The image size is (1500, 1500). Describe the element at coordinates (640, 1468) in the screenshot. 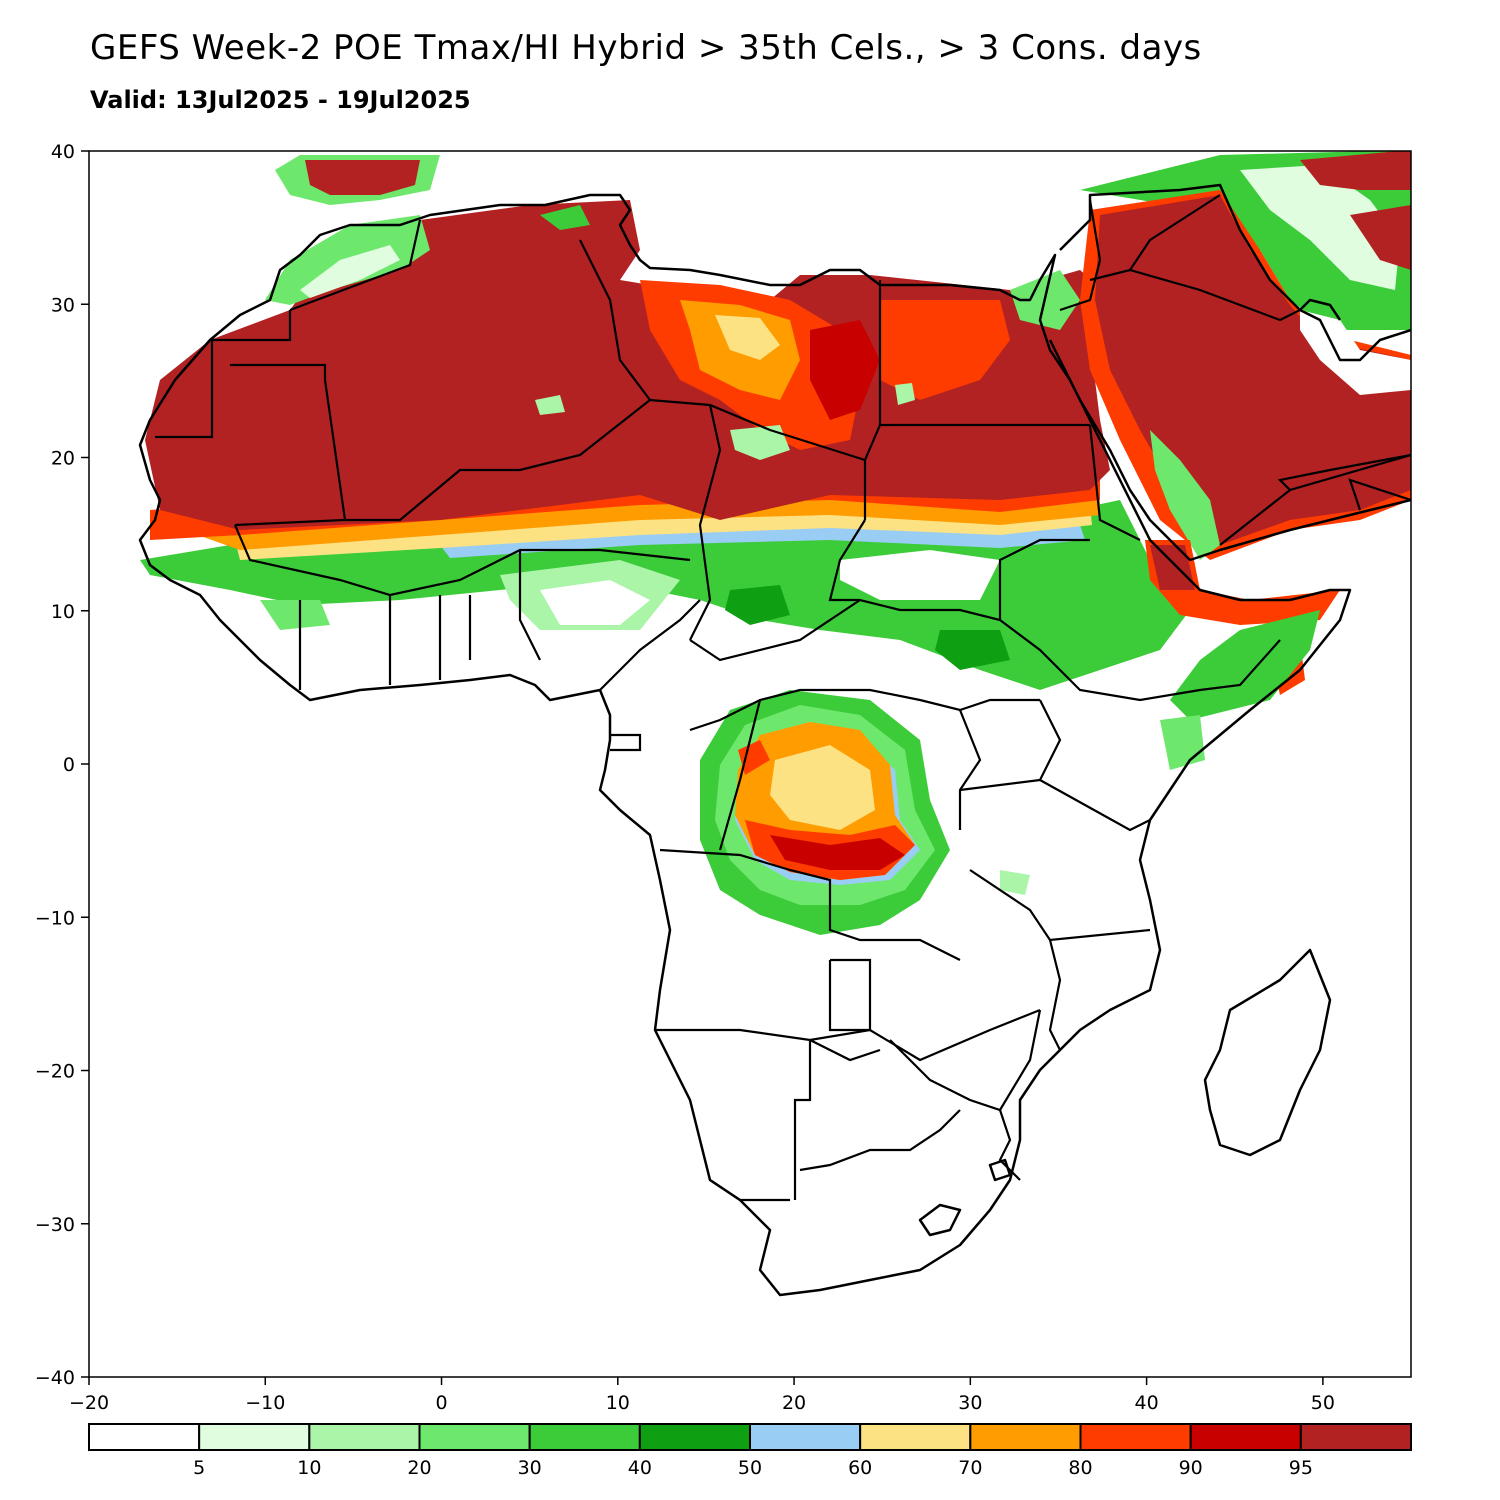

I see `colorbar-label: 40` at that location.